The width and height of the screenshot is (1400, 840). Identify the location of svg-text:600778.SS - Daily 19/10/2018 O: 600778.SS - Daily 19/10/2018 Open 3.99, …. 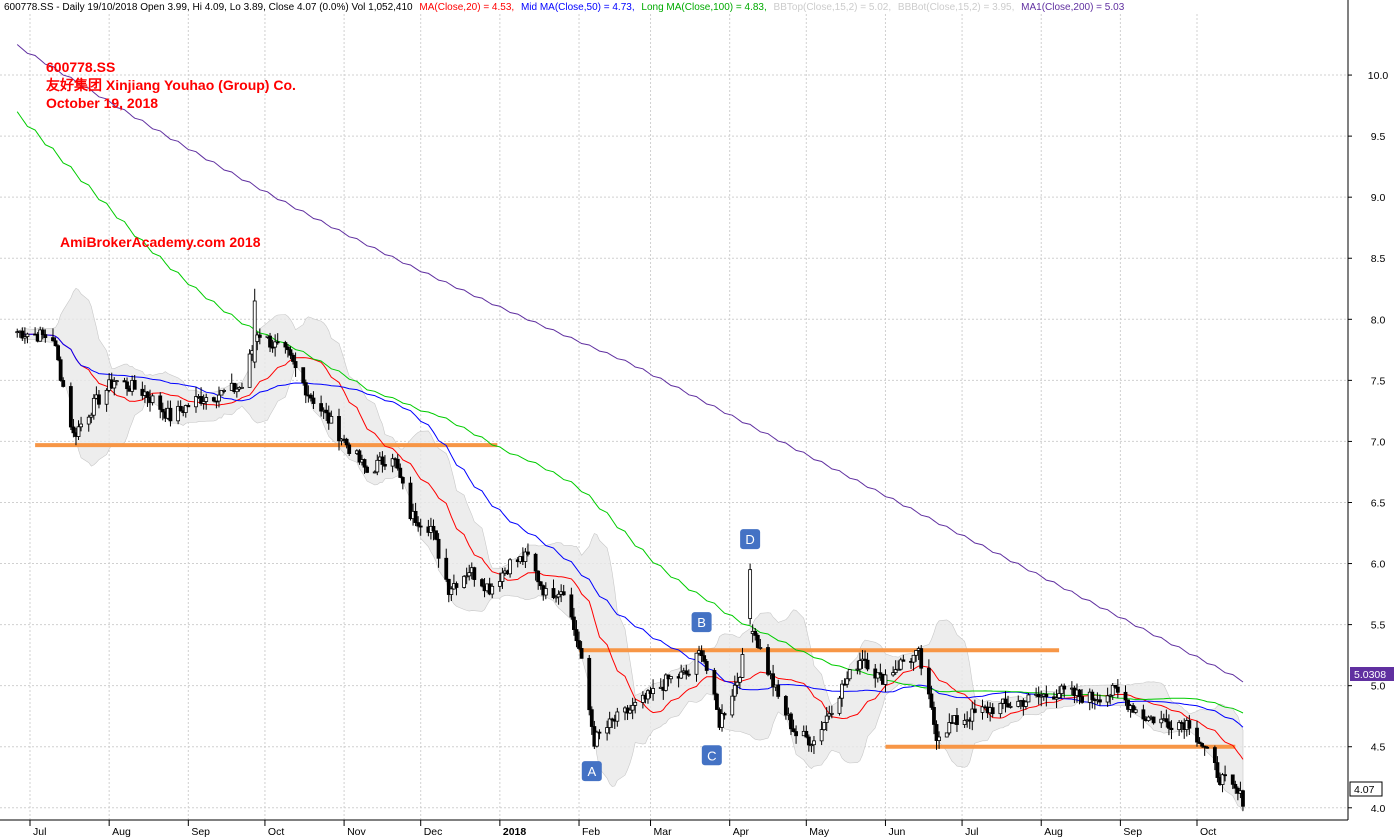
(564, 7).